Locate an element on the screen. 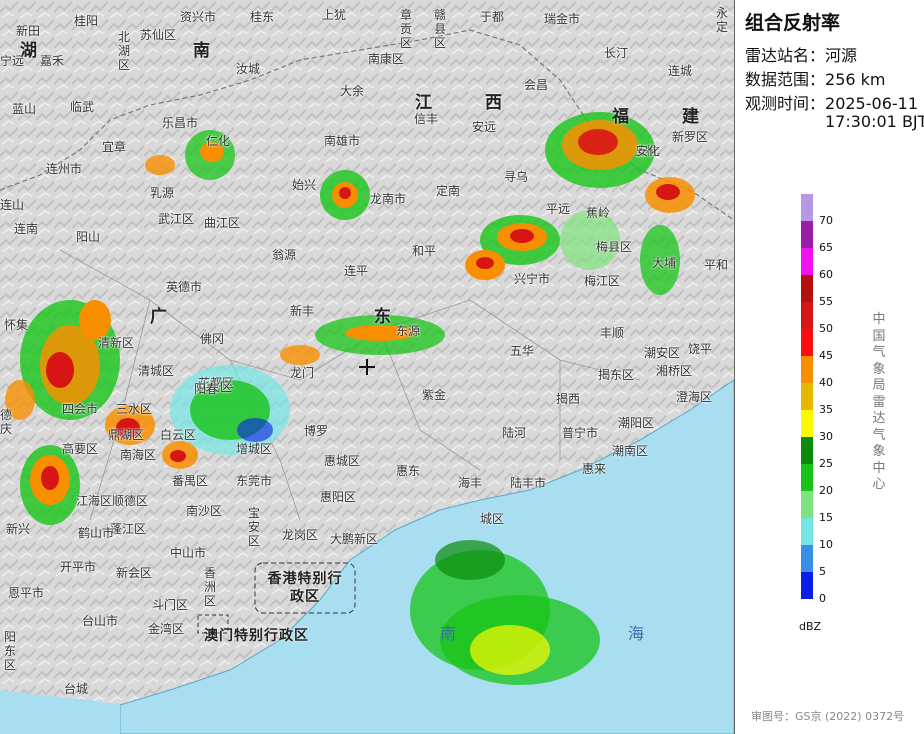 This screenshot has width=924, height=734. city-label: 汝城 is located at coordinates (248, 69).